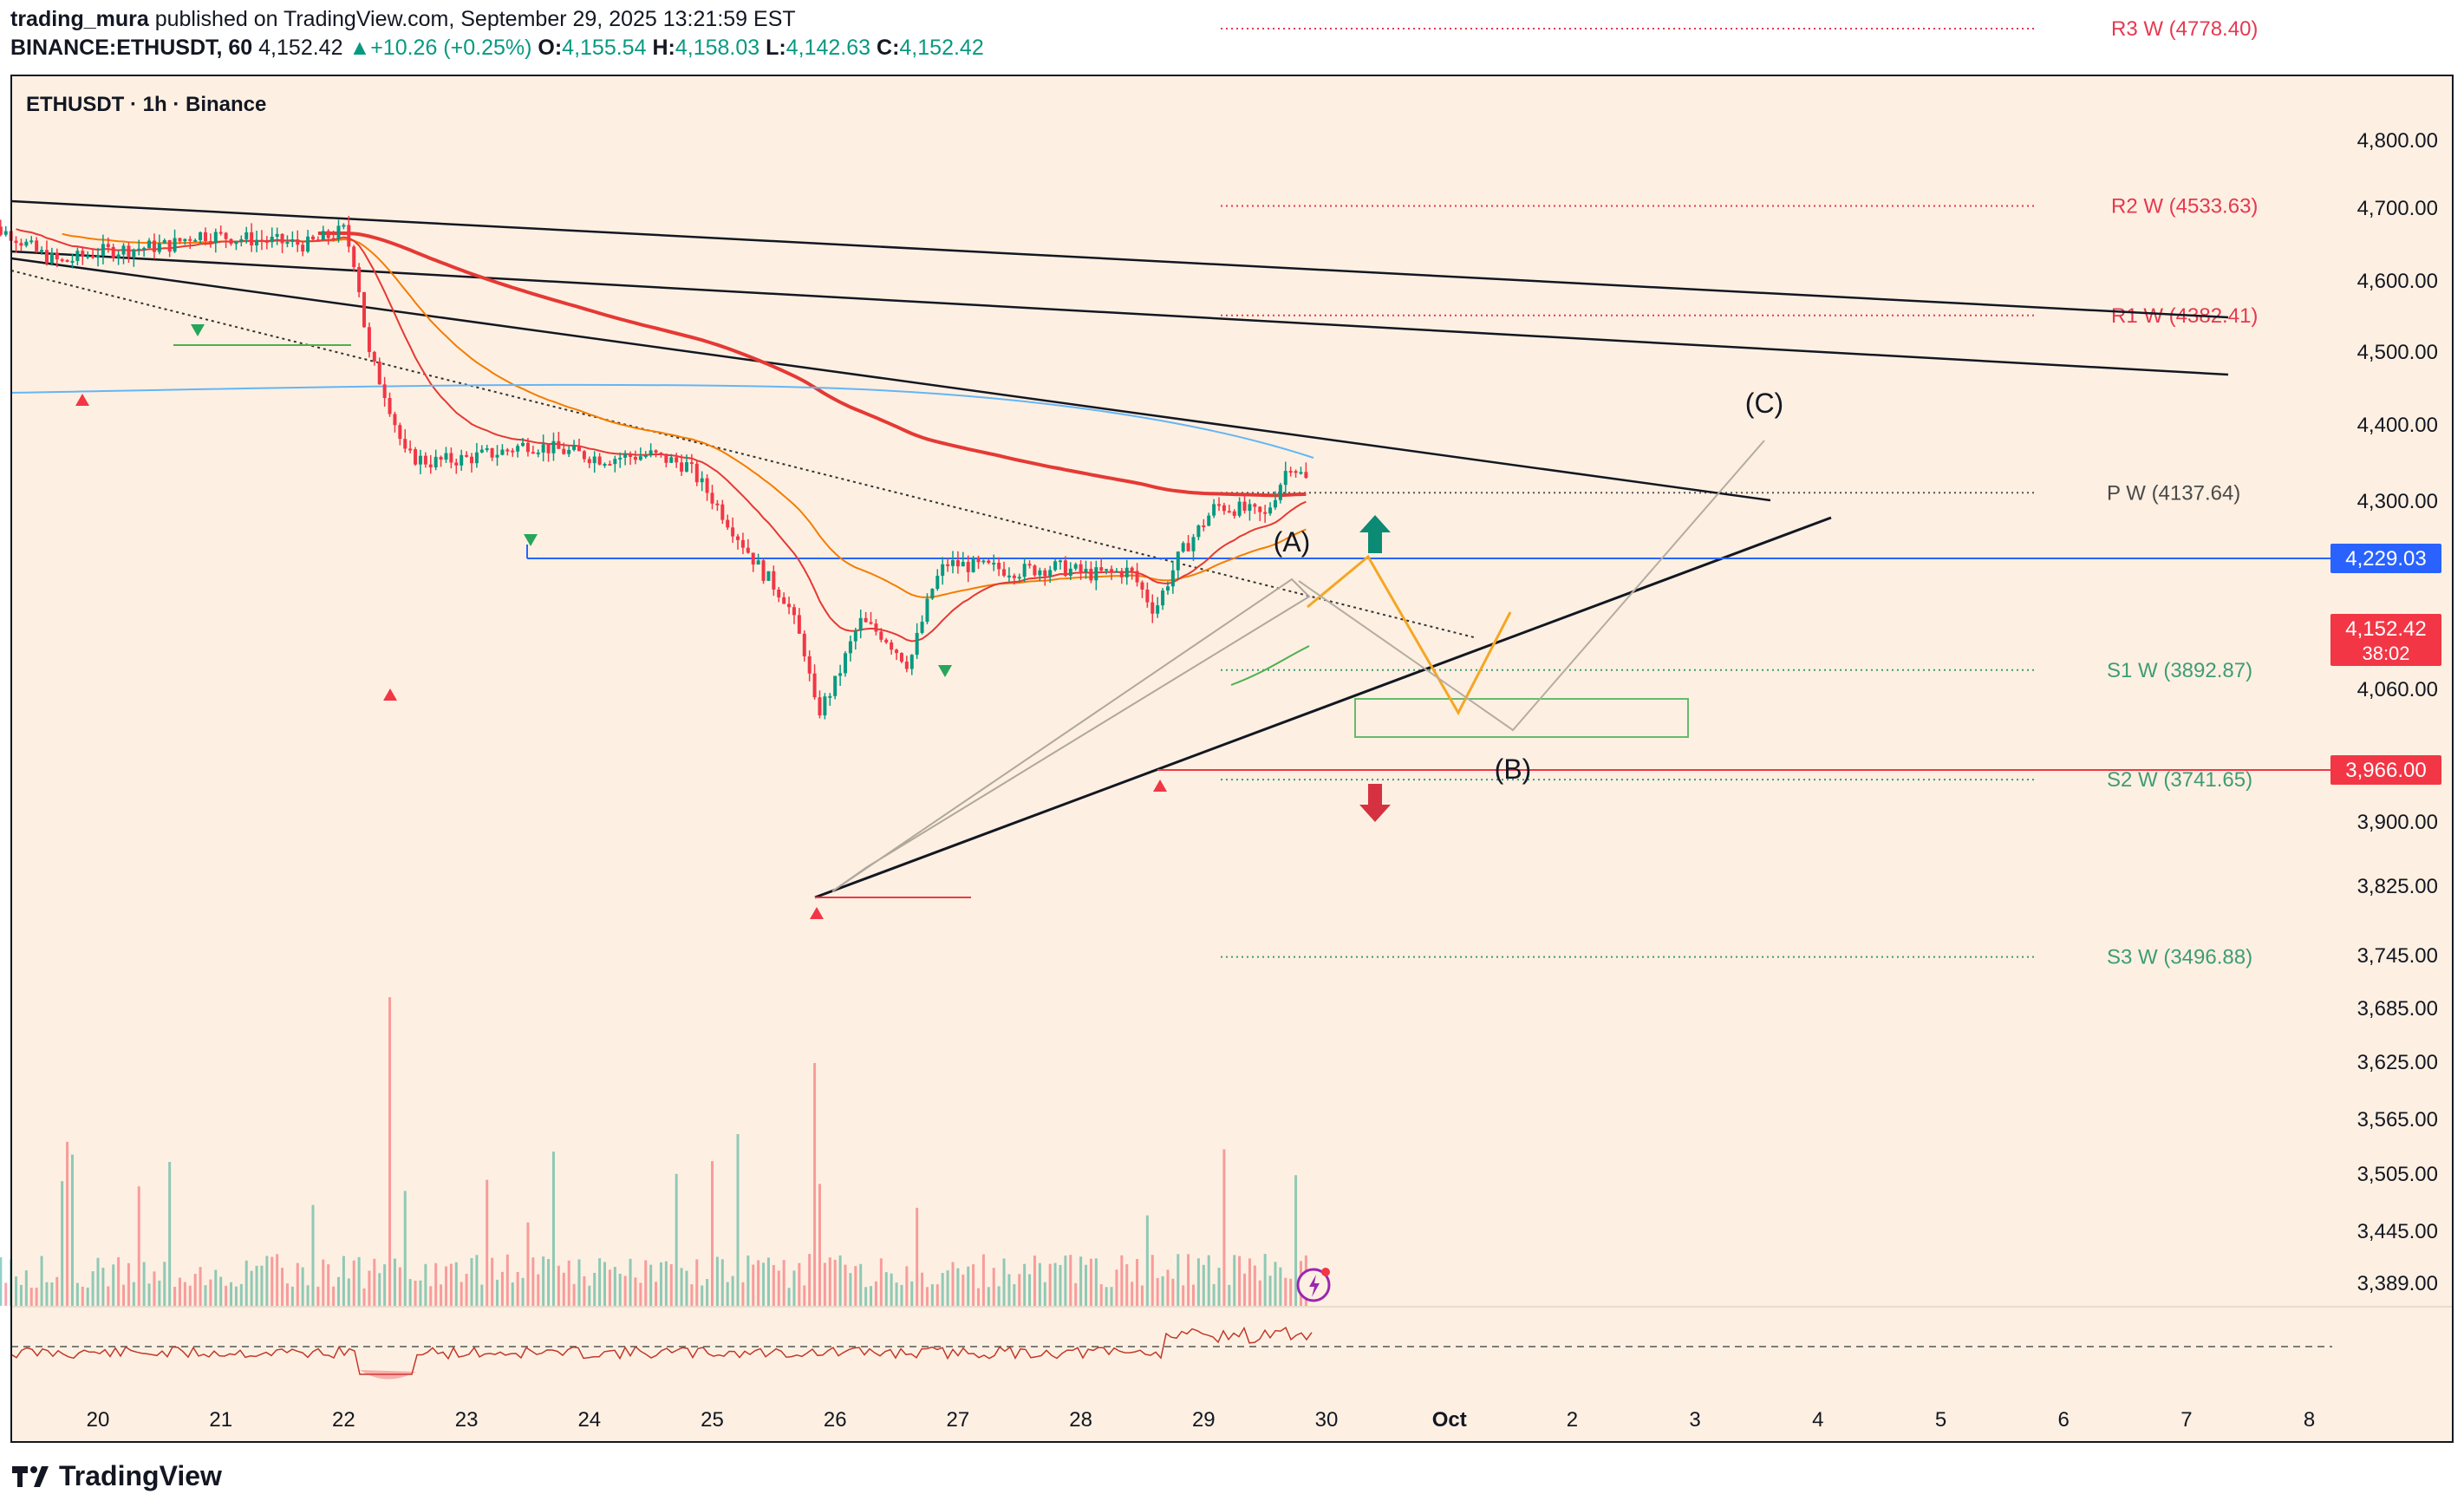  What do you see at coordinates (1764, 403) in the screenshot?
I see `wave-label-2: (C)` at bounding box center [1764, 403].